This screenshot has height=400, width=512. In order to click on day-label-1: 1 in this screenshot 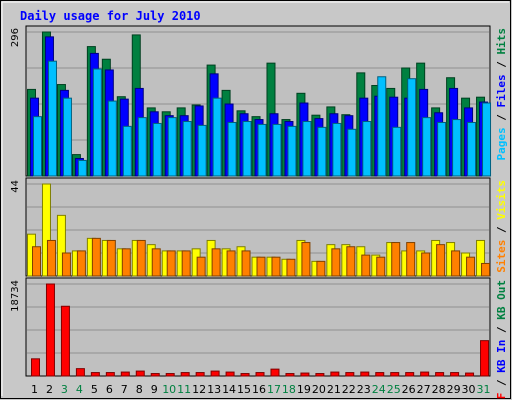, I will do `click(34, 389)`.